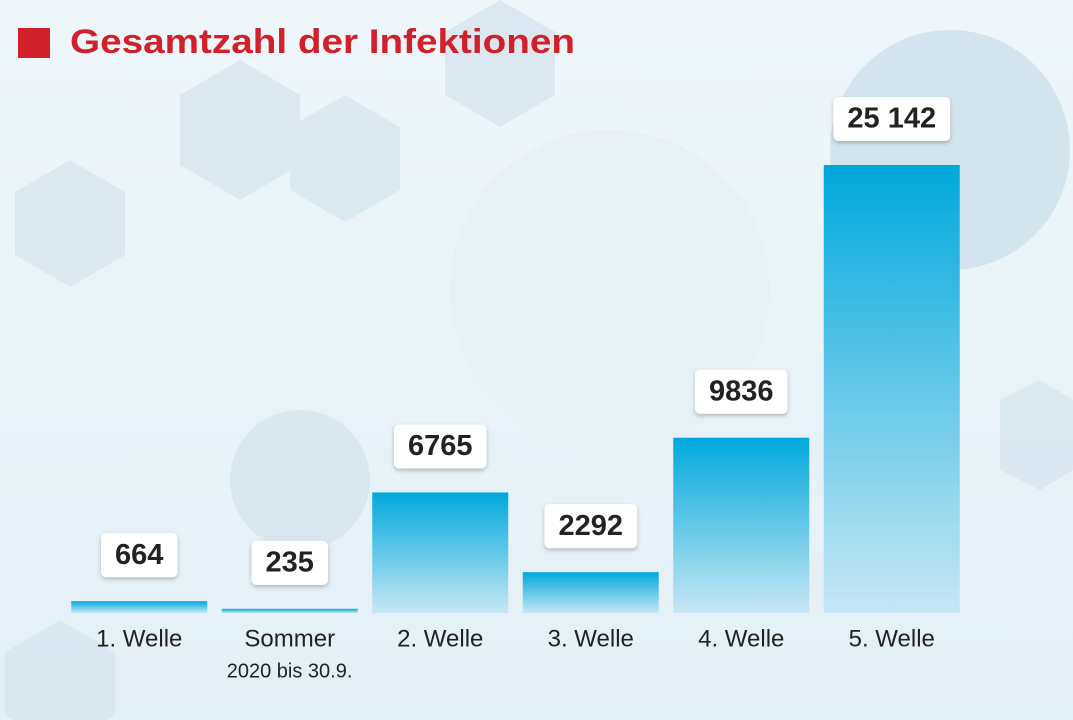 Image resolution: width=1073 pixels, height=720 pixels. I want to click on value-label-text: 664, so click(139, 555).